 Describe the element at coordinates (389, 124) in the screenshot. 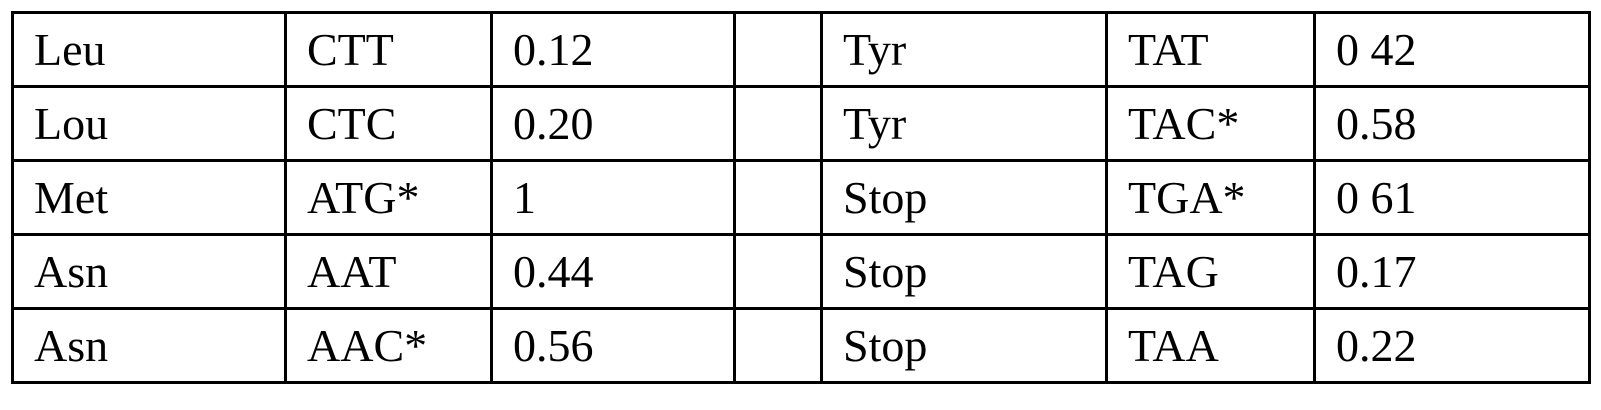

I see `codon-cell: CTC` at that location.